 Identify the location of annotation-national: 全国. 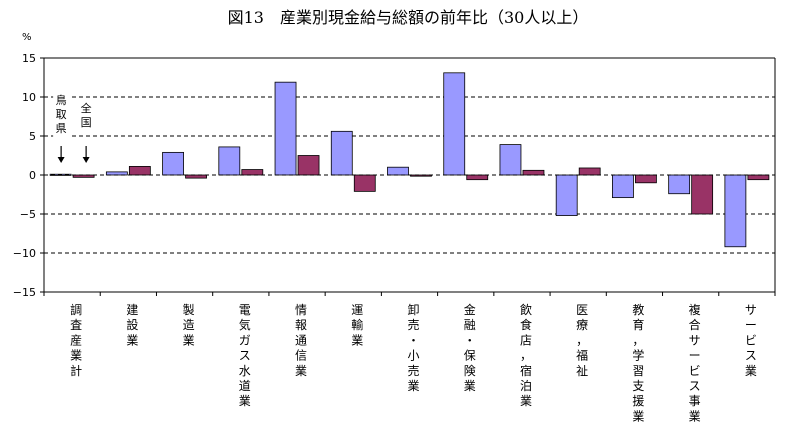
(86, 115).